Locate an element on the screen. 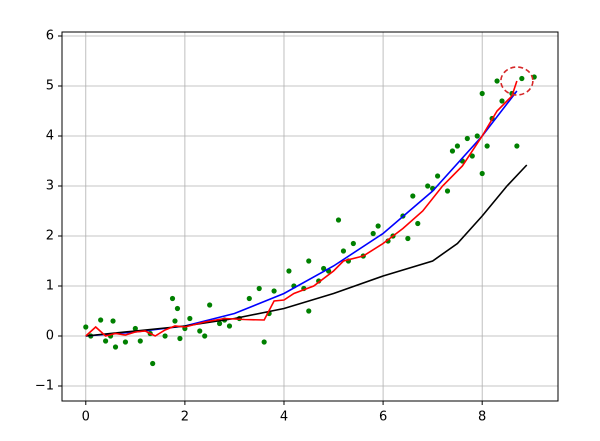  y-tick-label: 1 is located at coordinates (50, 286).